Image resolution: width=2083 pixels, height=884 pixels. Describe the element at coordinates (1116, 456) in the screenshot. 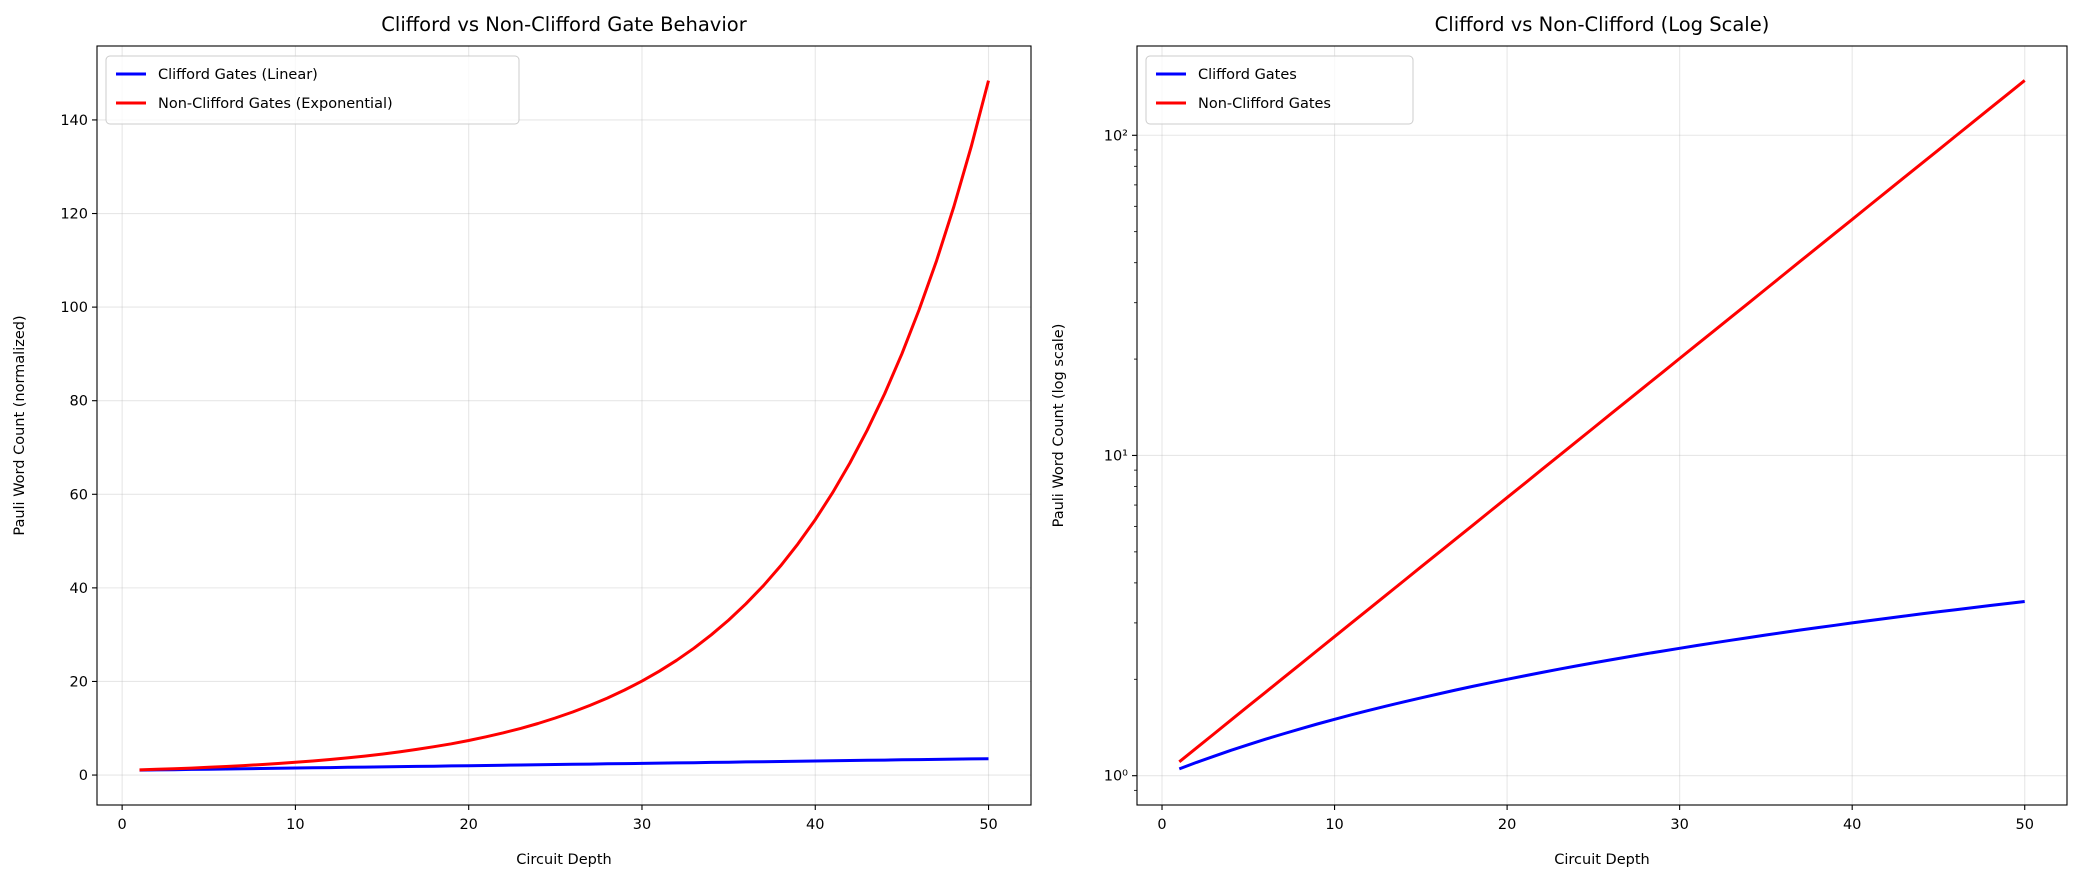

I see `y-tick-label: 10¹` at that location.